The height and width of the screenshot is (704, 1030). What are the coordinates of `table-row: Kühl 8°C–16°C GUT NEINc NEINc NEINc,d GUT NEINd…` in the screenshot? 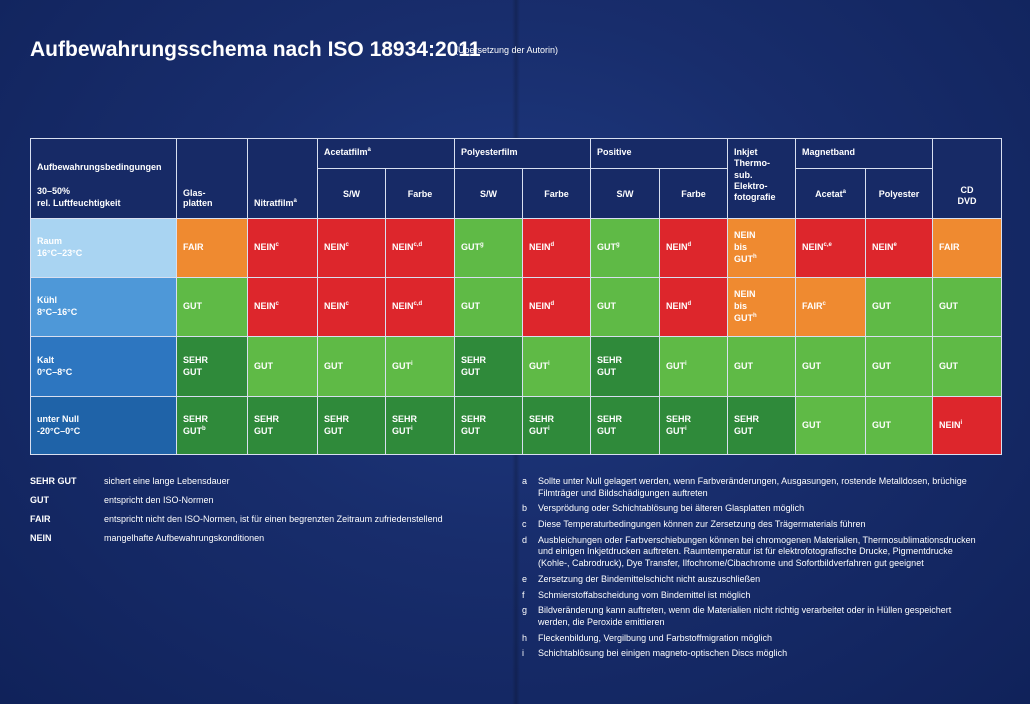 It's located at (516, 307).